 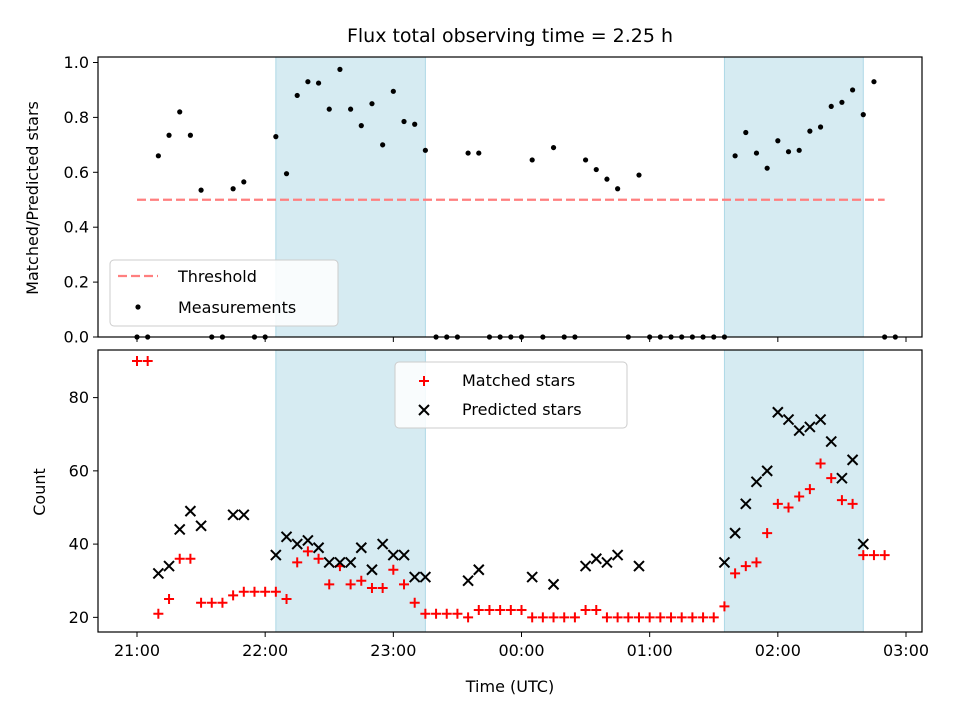 I want to click on x-axis-label: Time (UTC), so click(x=509, y=686).